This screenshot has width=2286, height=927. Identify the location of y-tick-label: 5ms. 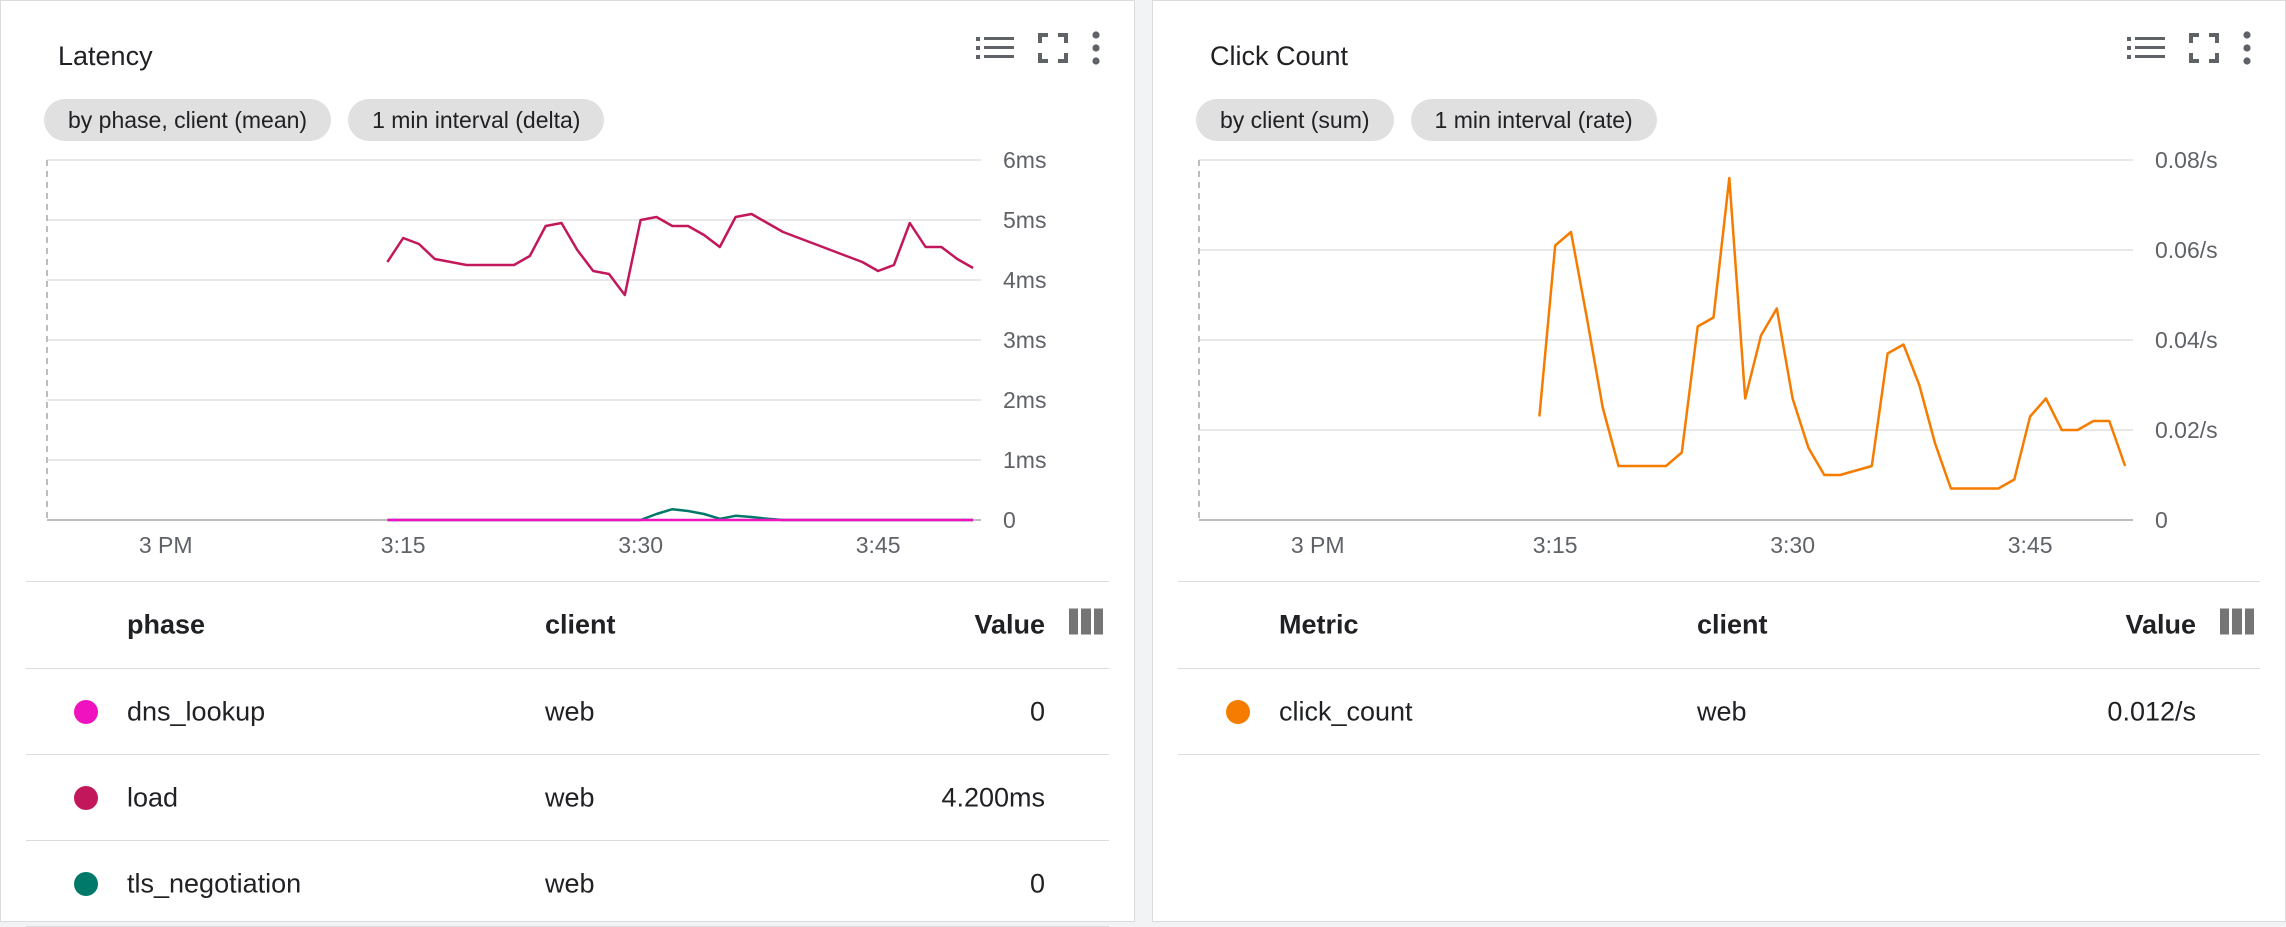
(1024, 220).